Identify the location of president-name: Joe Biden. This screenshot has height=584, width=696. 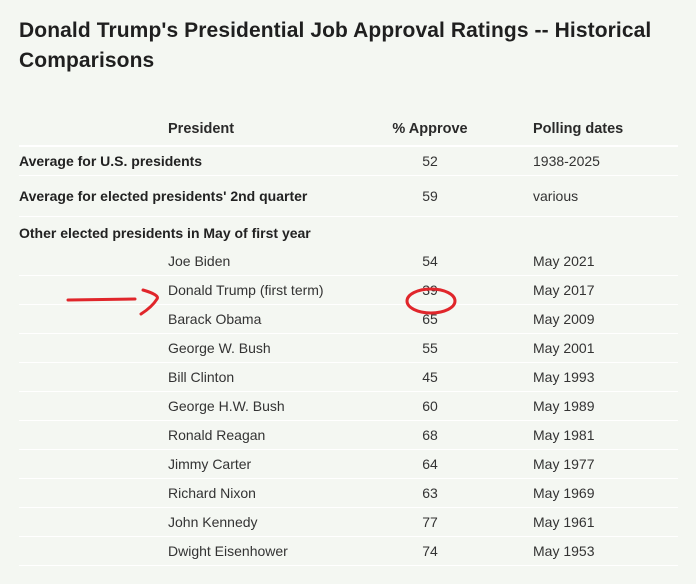
(199, 261).